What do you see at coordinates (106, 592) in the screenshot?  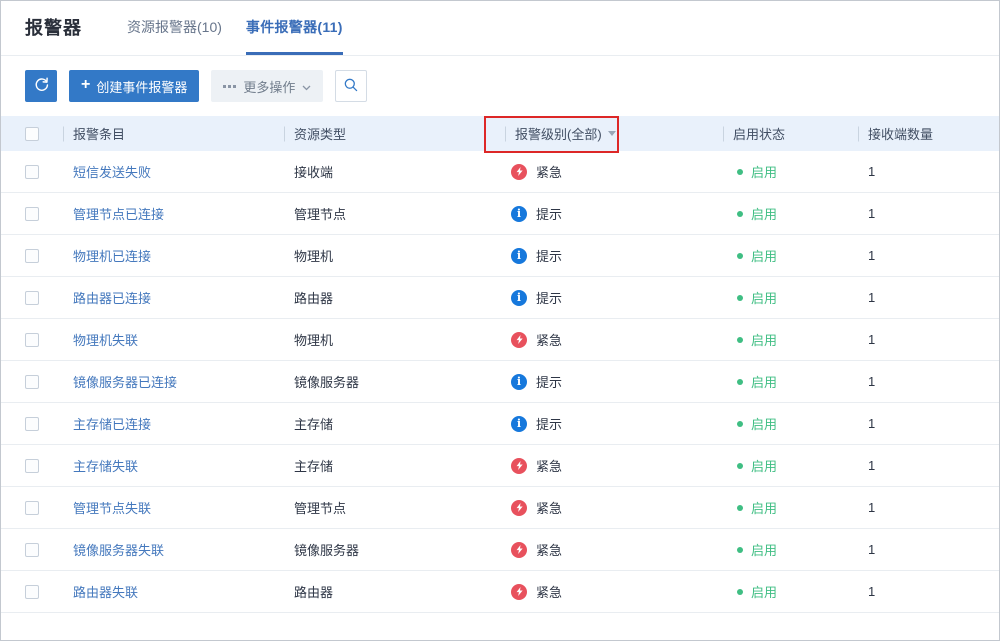 I see `alarm-name-link: 路由器失联` at bounding box center [106, 592].